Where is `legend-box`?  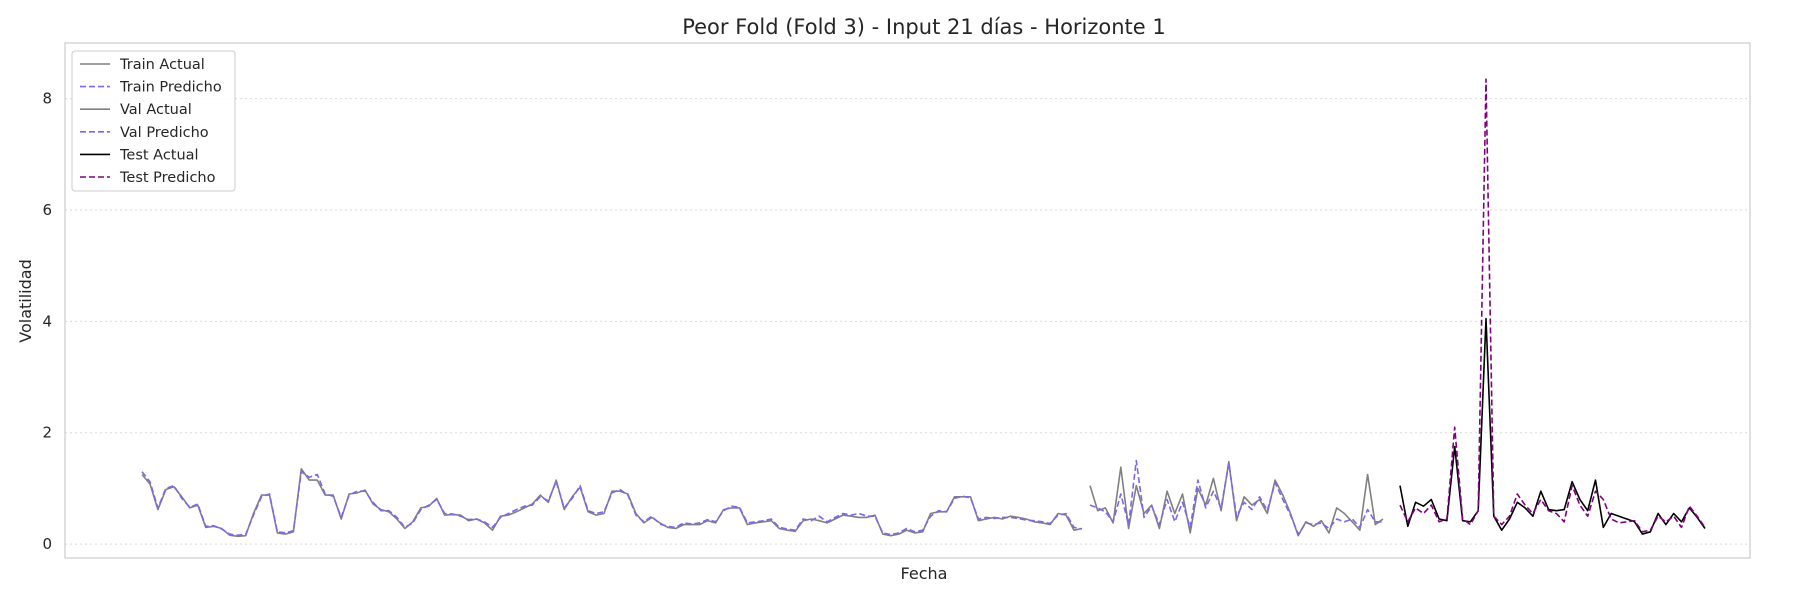 legend-box is located at coordinates (153, 121).